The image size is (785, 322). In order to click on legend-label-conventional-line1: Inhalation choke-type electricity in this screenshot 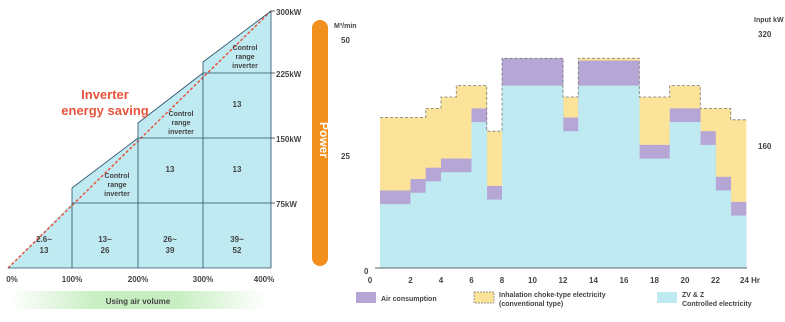, I will do `click(552, 295)`.